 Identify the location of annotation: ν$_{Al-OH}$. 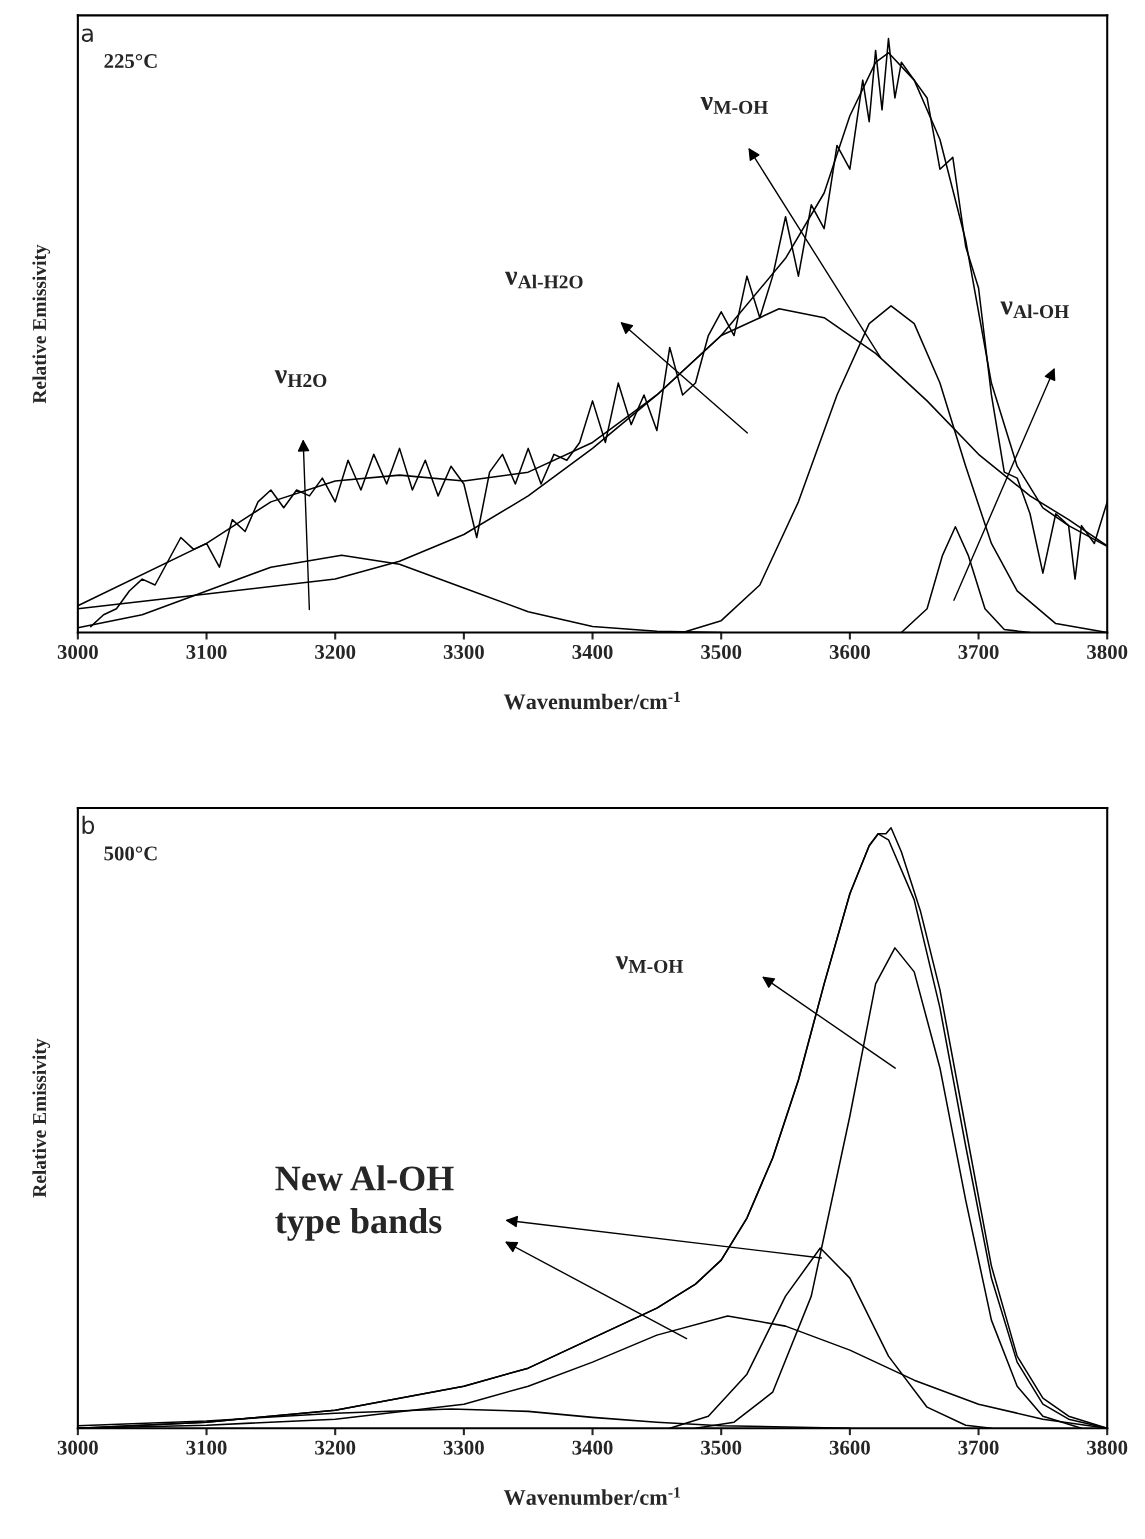
(1034, 310).